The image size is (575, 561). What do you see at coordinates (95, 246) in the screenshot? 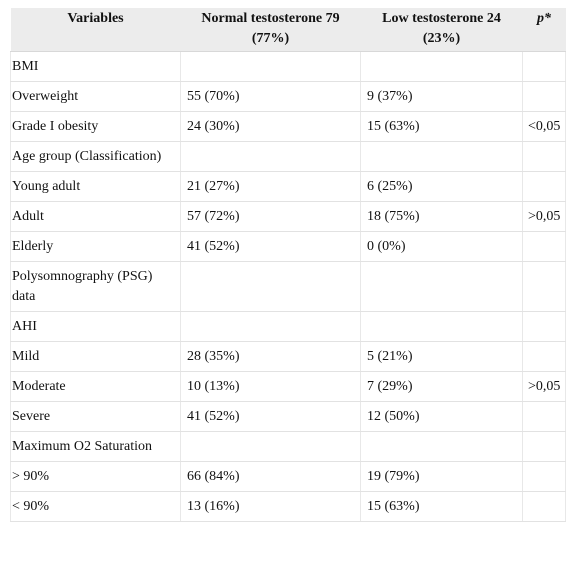
I see `variable-cell: Elderly` at bounding box center [95, 246].